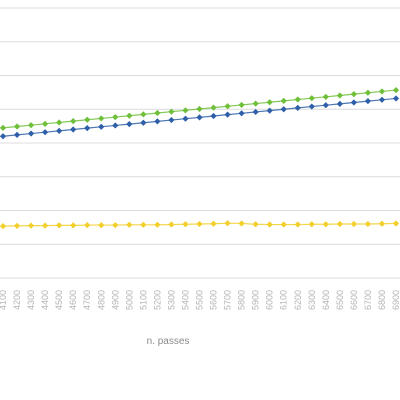 This screenshot has width=400, height=400. I want to click on x-tick-label: 4400, so click(45, 300).